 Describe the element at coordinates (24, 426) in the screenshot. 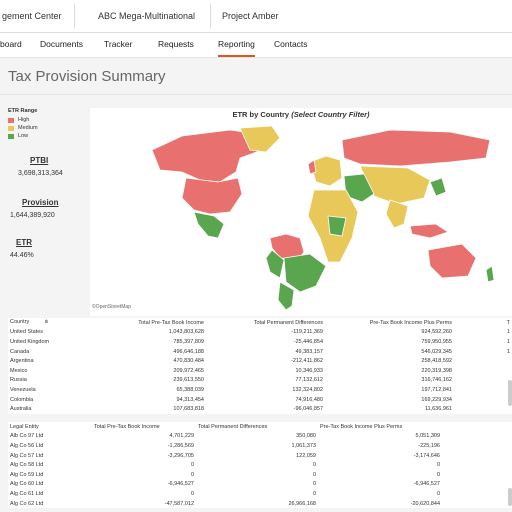

I see `col-legal-entity: Legal Entity` at that location.